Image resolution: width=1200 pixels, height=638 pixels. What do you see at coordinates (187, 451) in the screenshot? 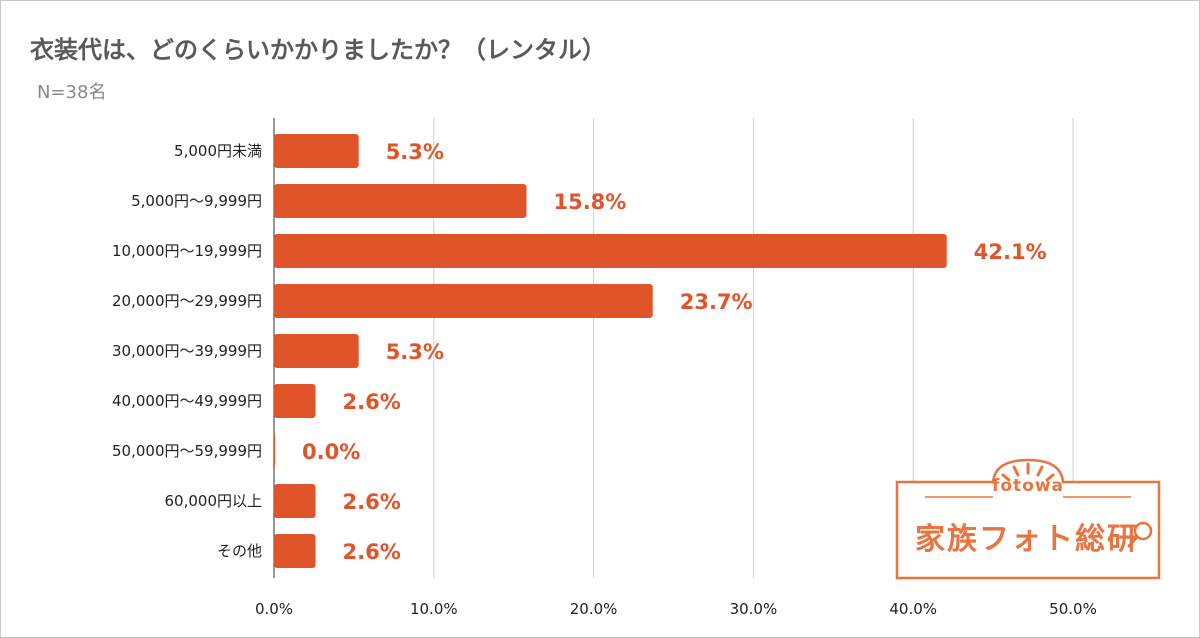
I see `category-label: 50,000円～59,999円` at bounding box center [187, 451].